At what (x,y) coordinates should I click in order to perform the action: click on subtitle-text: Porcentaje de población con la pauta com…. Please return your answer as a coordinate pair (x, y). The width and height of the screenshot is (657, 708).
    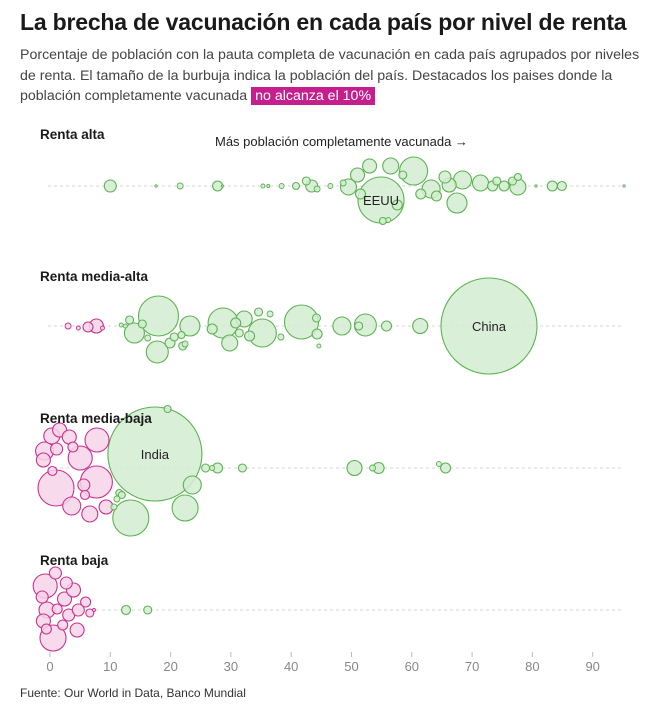
    Looking at the image, I should click on (330, 75).